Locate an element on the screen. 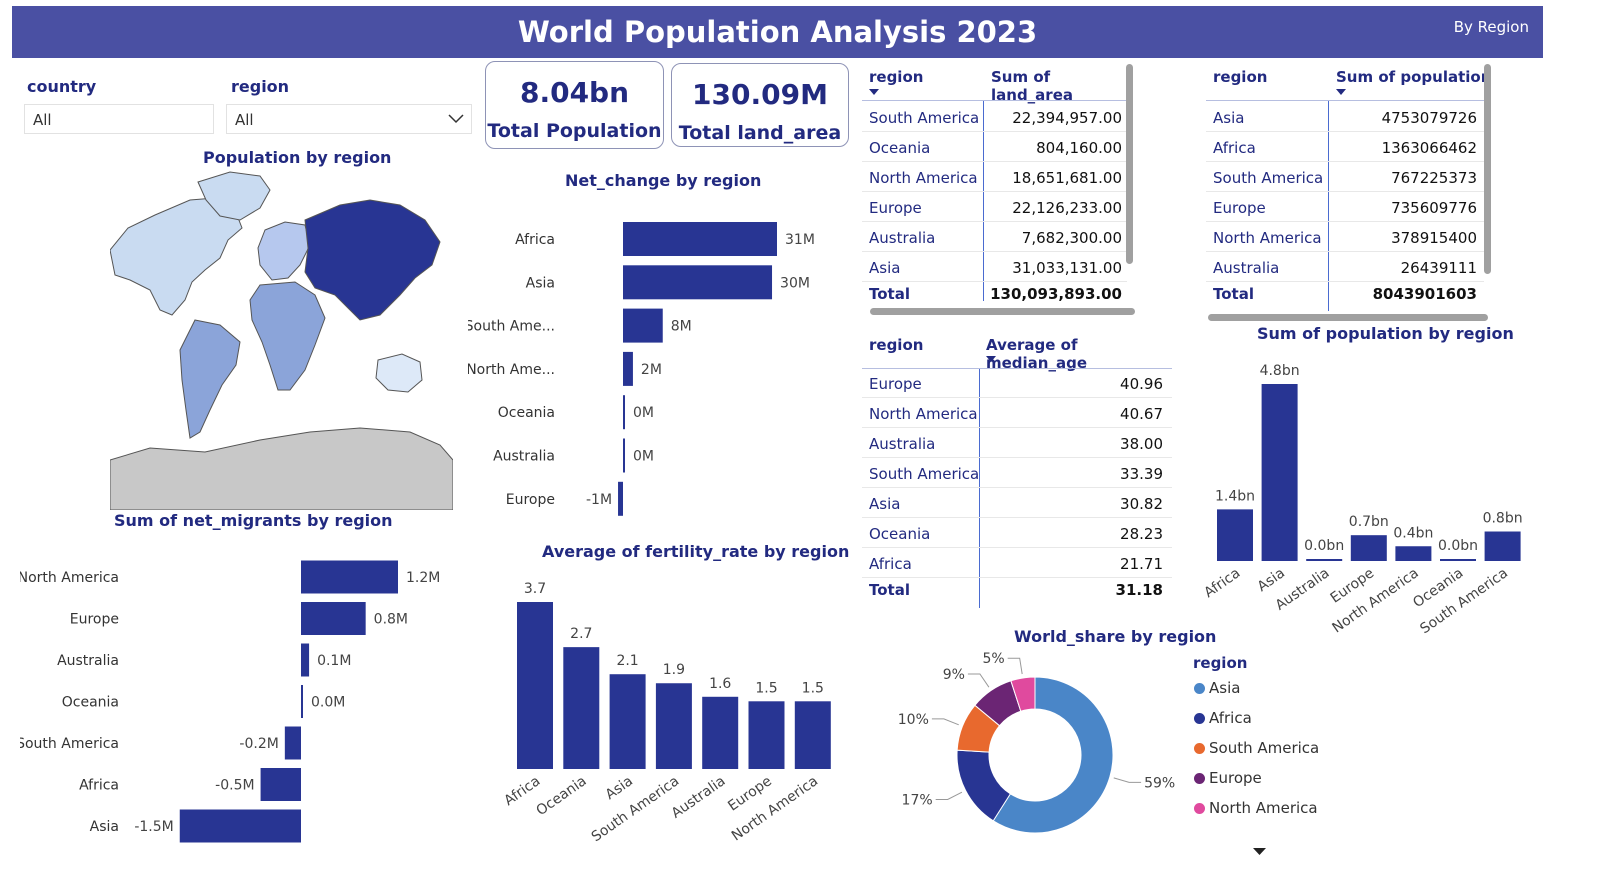 The width and height of the screenshot is (1597, 892). table-cell-value: 735609776 is located at coordinates (1434, 208).